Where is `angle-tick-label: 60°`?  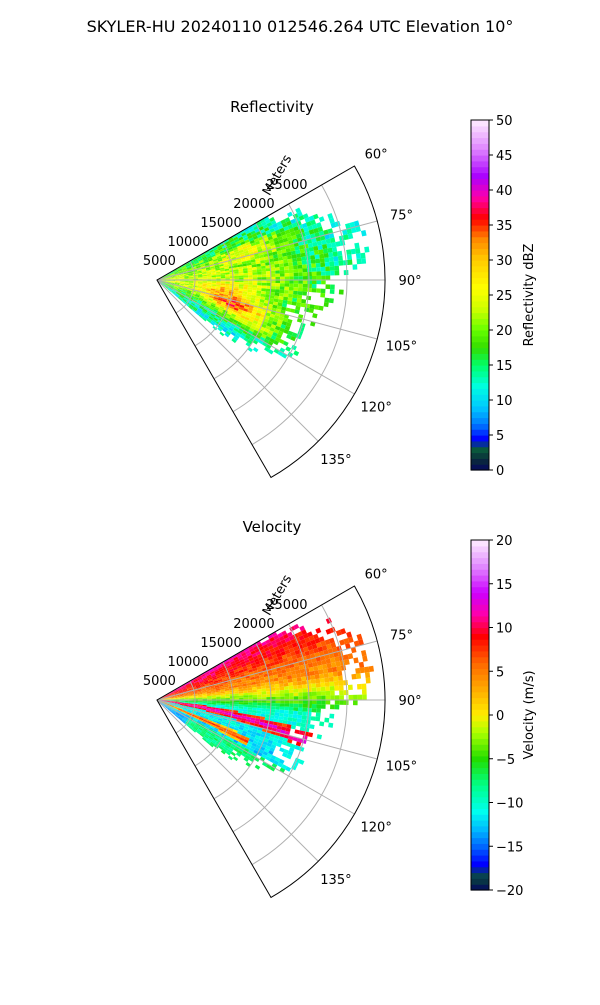
angle-tick-label: 60° is located at coordinates (376, 574).